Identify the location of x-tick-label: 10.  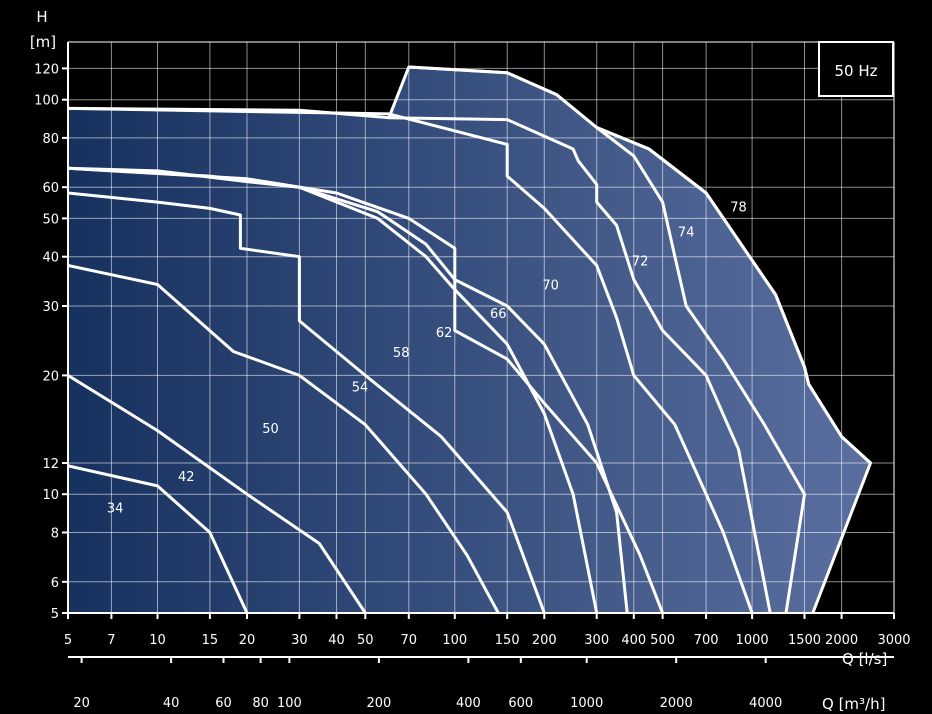
(157, 640).